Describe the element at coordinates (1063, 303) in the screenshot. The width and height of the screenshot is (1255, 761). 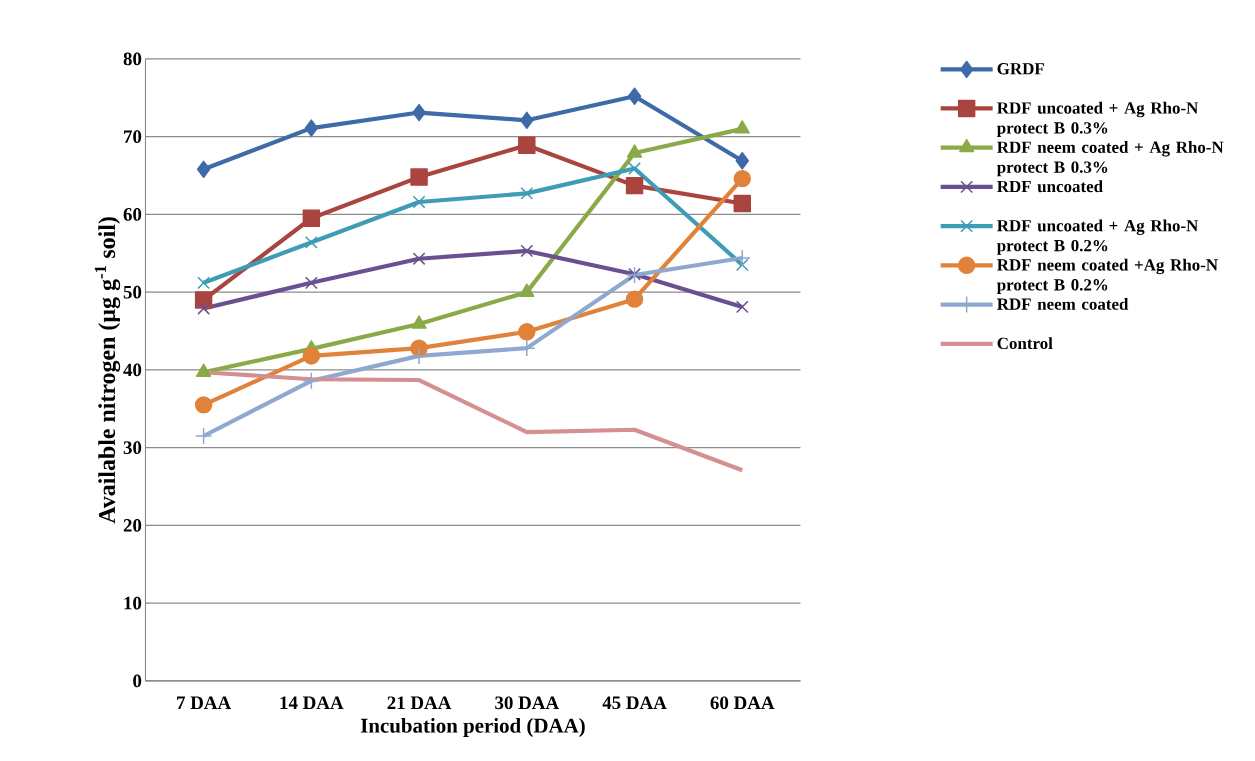
I see `legend-label: RDF neem coated` at that location.